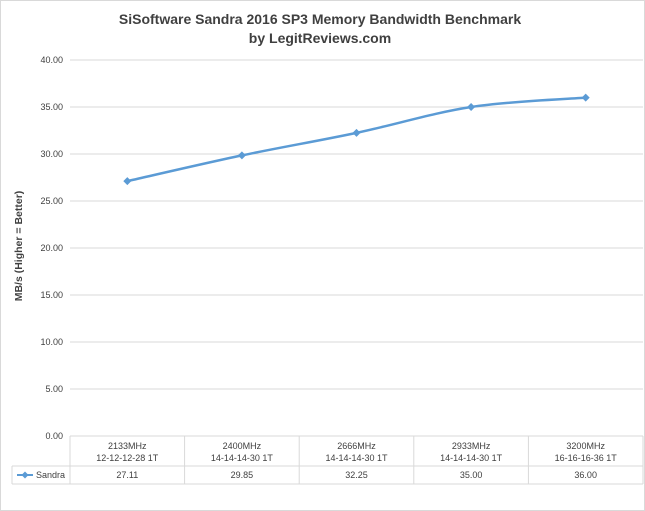 This screenshot has height=511, width=645. I want to click on y-axis-title: MB/s (Higher = Better), so click(19, 246).